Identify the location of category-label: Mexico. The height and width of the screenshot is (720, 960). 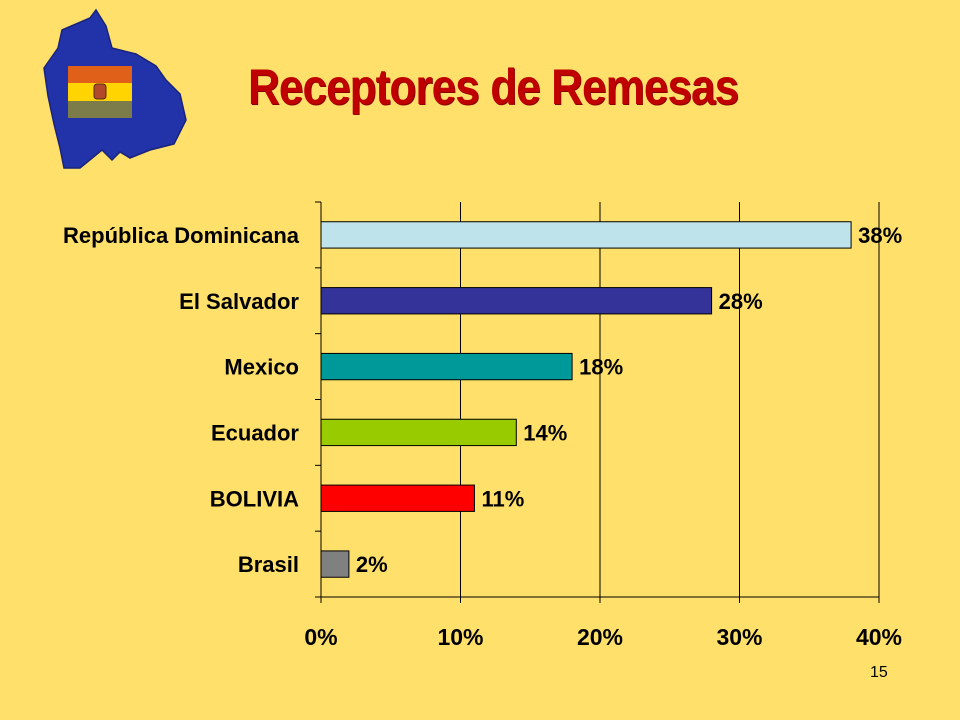
(261, 367).